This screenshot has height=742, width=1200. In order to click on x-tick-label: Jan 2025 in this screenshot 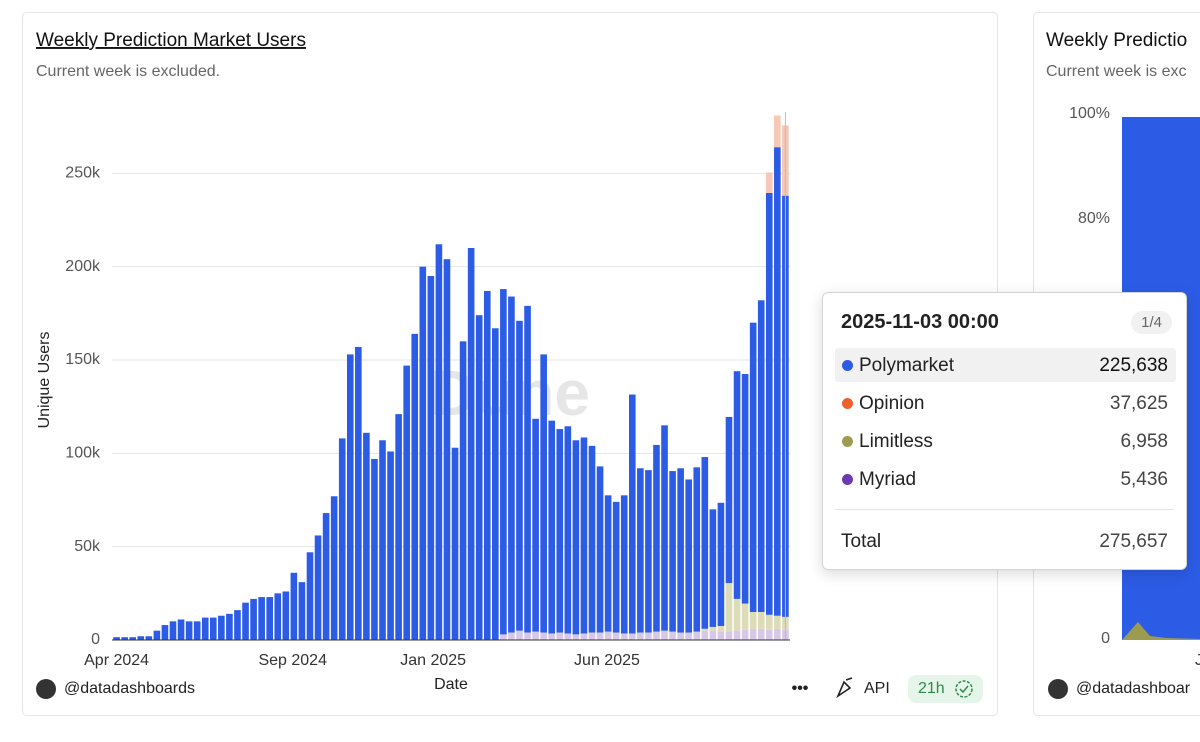, I will do `click(433, 660)`.